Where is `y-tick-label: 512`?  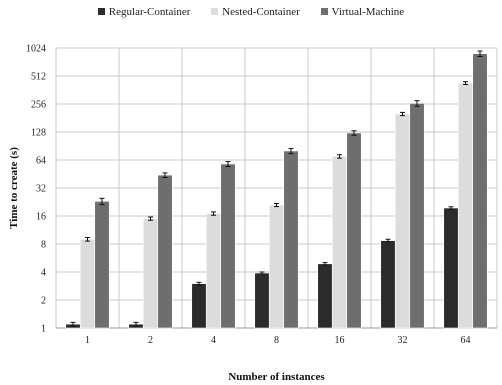 y-tick-label: 512 is located at coordinates (38, 77).